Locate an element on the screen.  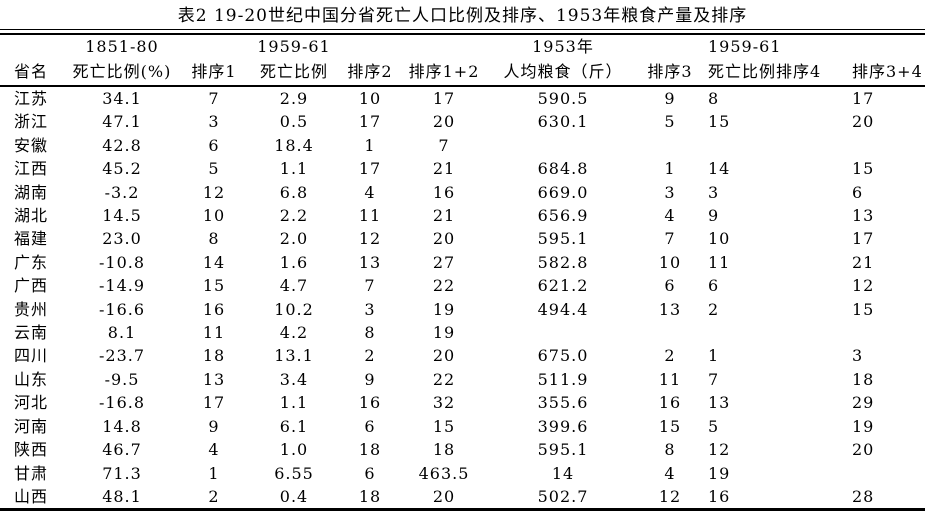
cell-value: 2.9 is located at coordinates (294, 98).